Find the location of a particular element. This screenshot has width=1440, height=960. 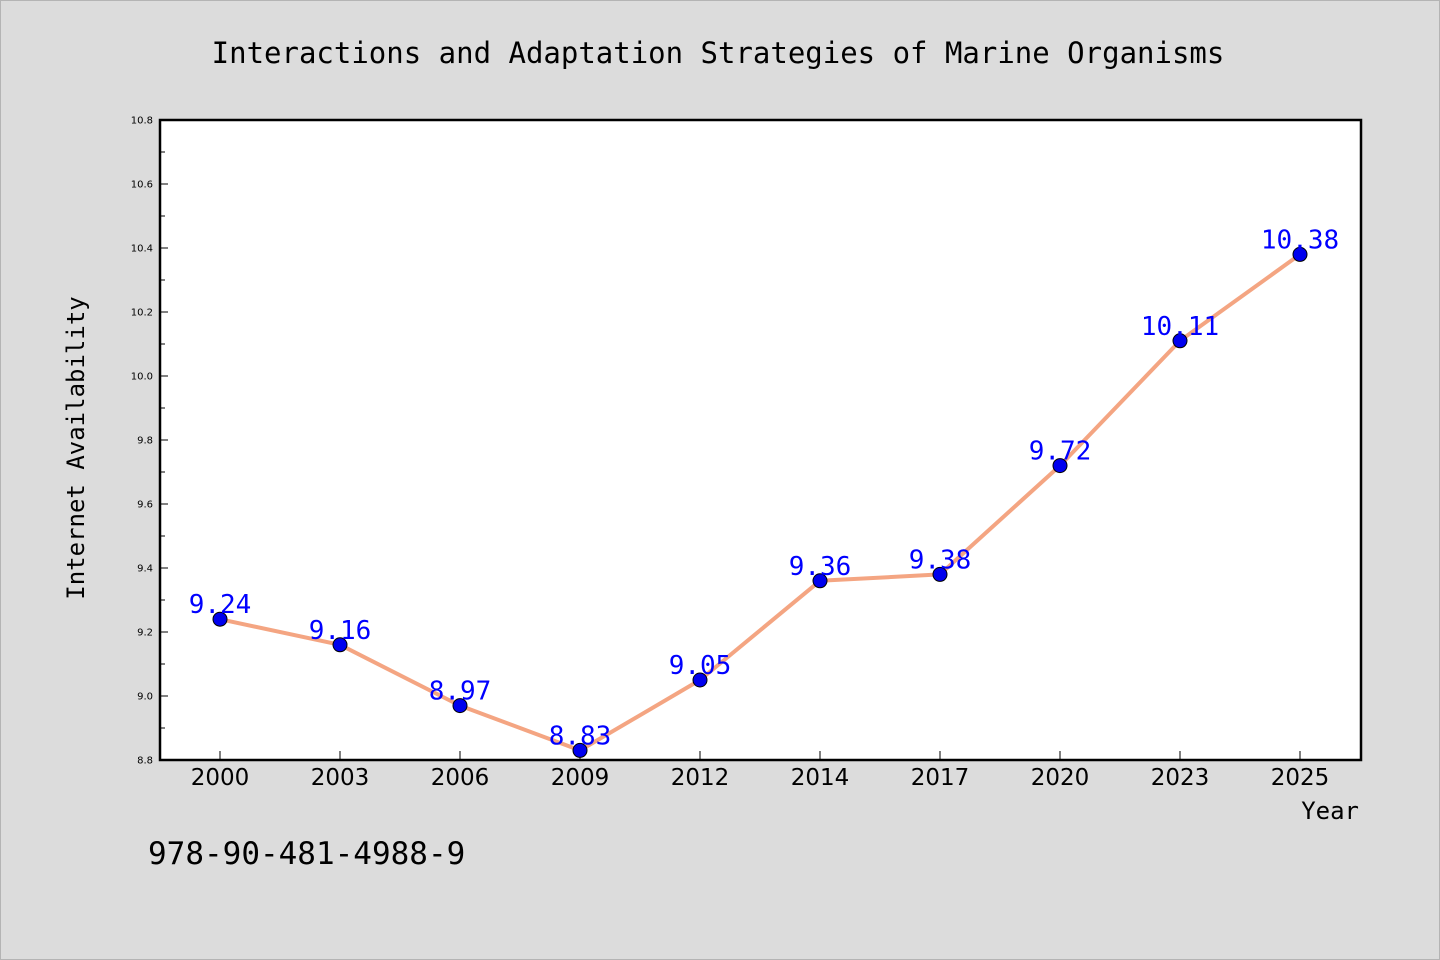

x-tick-label: 2020 is located at coordinates (1060, 778).